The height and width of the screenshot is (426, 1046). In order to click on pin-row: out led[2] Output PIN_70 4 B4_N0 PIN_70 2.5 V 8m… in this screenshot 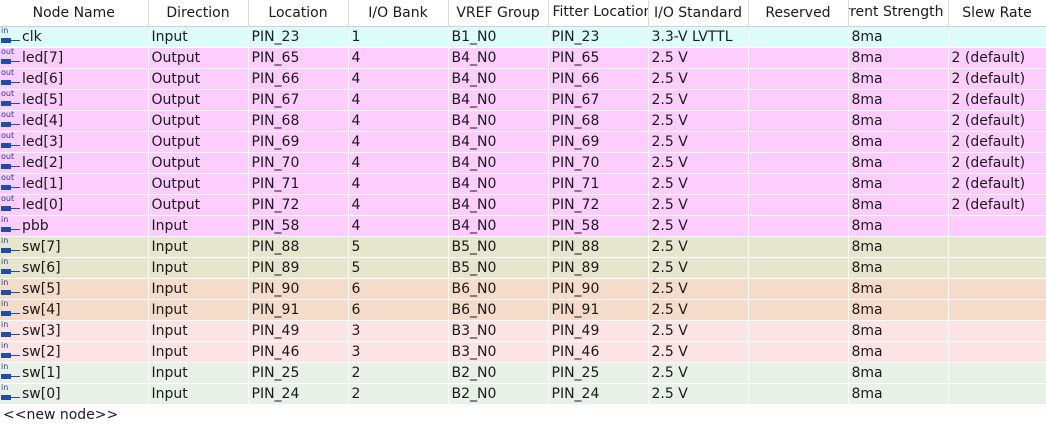, I will do `click(523, 163)`.